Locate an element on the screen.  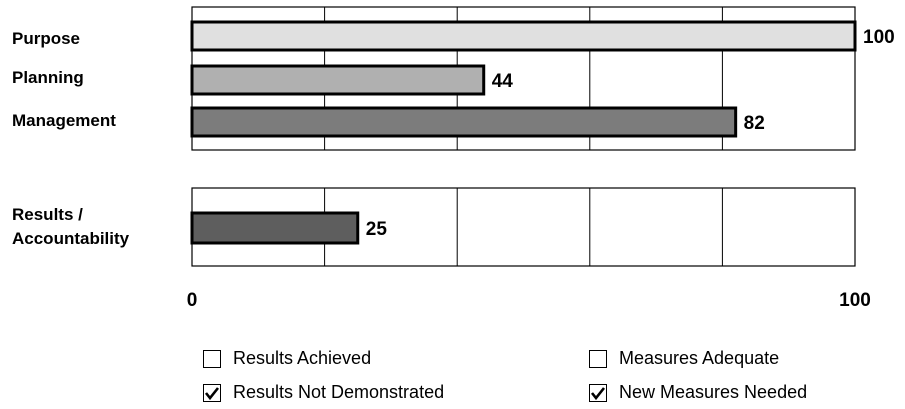
data-label: 100 is located at coordinates (879, 37).